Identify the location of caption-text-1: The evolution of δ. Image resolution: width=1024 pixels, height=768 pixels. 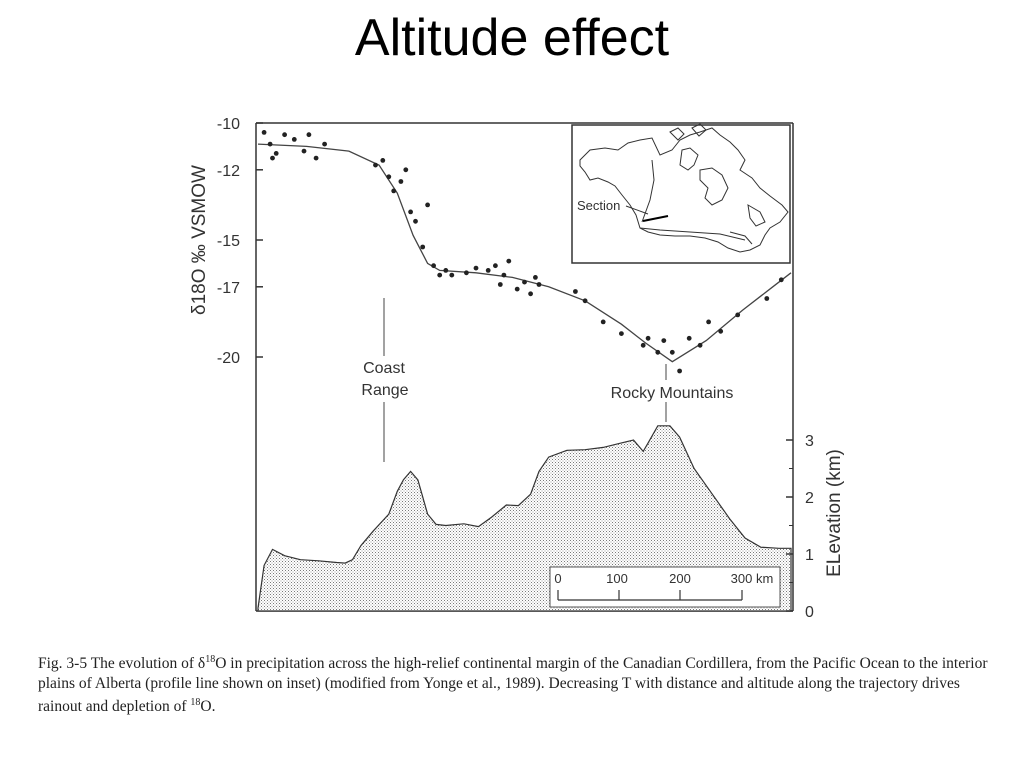
(146, 664).